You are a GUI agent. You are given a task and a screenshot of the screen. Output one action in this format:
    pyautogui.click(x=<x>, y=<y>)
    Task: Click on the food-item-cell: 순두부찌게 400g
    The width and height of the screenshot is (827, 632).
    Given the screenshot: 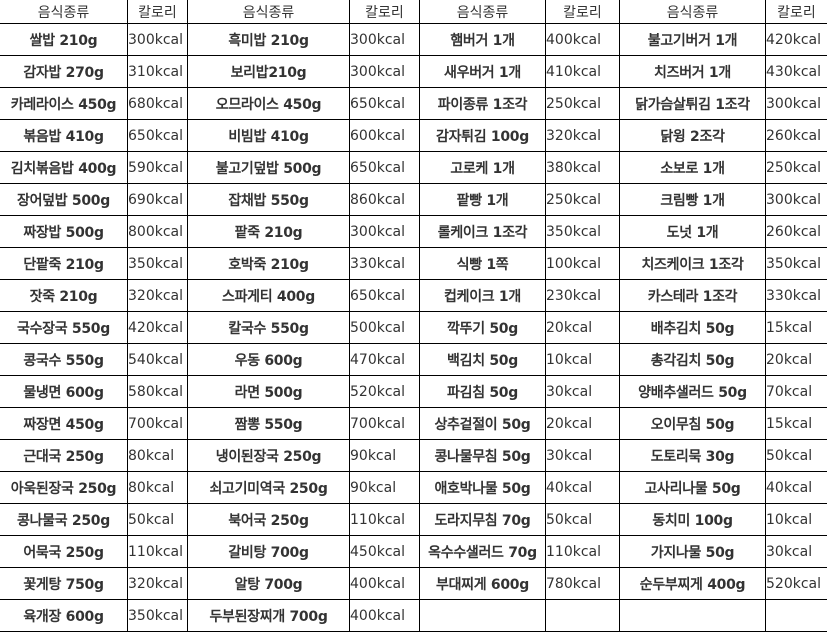 What is the action you would take?
    pyautogui.click(x=692, y=583)
    